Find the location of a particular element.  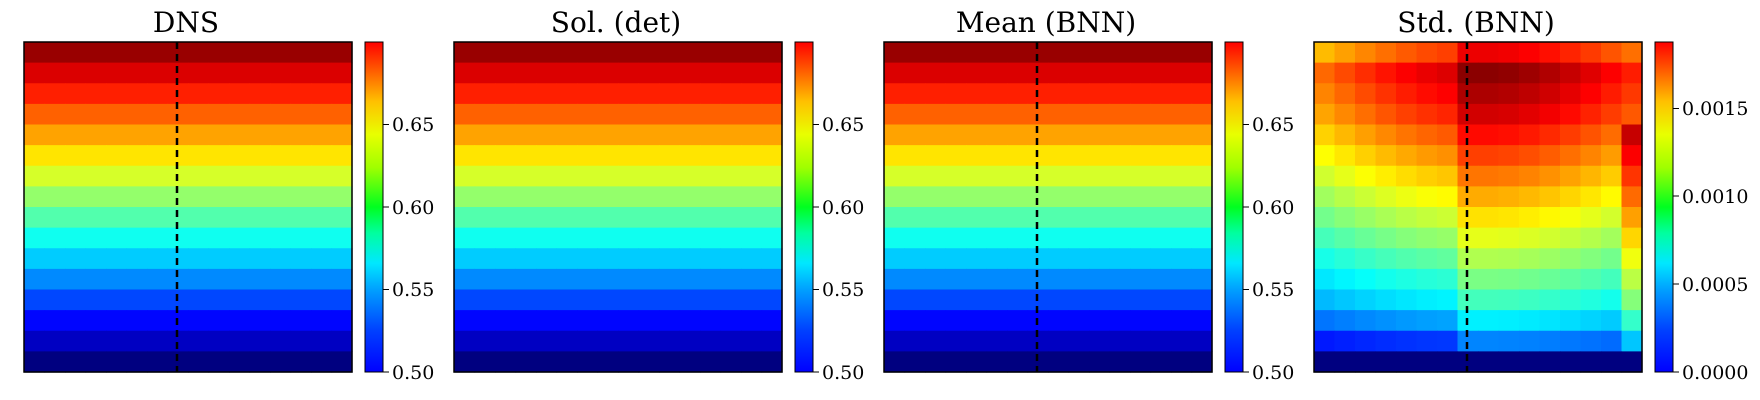

colorbar-tick-label: 0.50 is located at coordinates (1273, 373).